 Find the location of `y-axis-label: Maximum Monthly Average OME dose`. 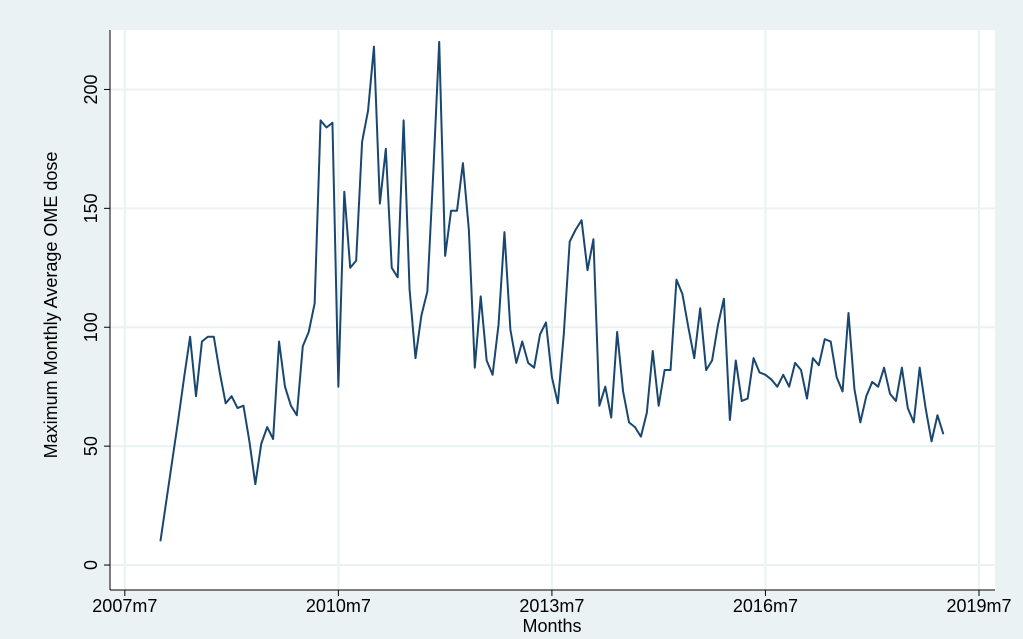

y-axis-label: Maximum Monthly Average OME dose is located at coordinates (51, 305).